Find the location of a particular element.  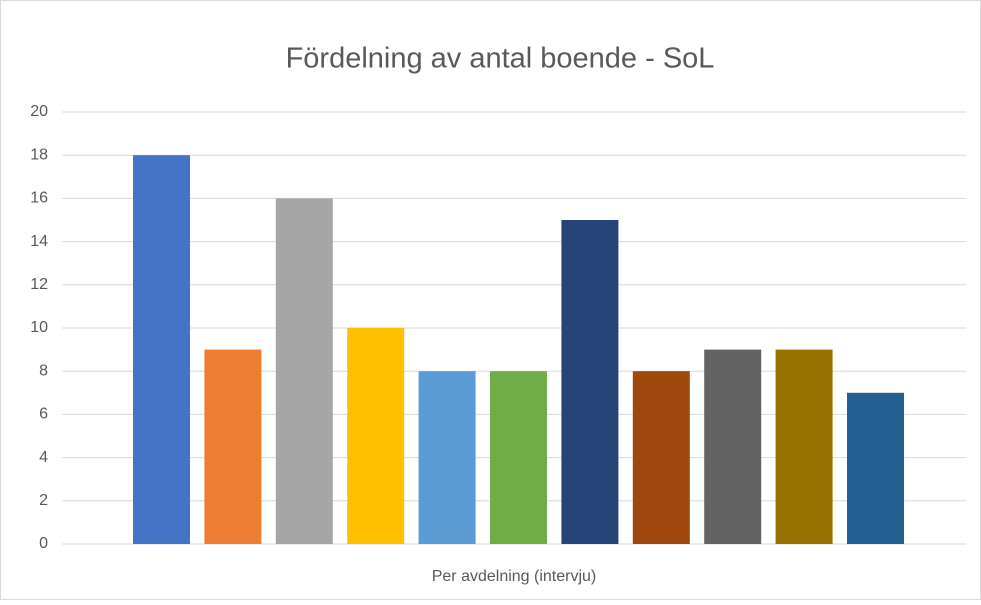

y-tick-label: 10 is located at coordinates (39, 327).